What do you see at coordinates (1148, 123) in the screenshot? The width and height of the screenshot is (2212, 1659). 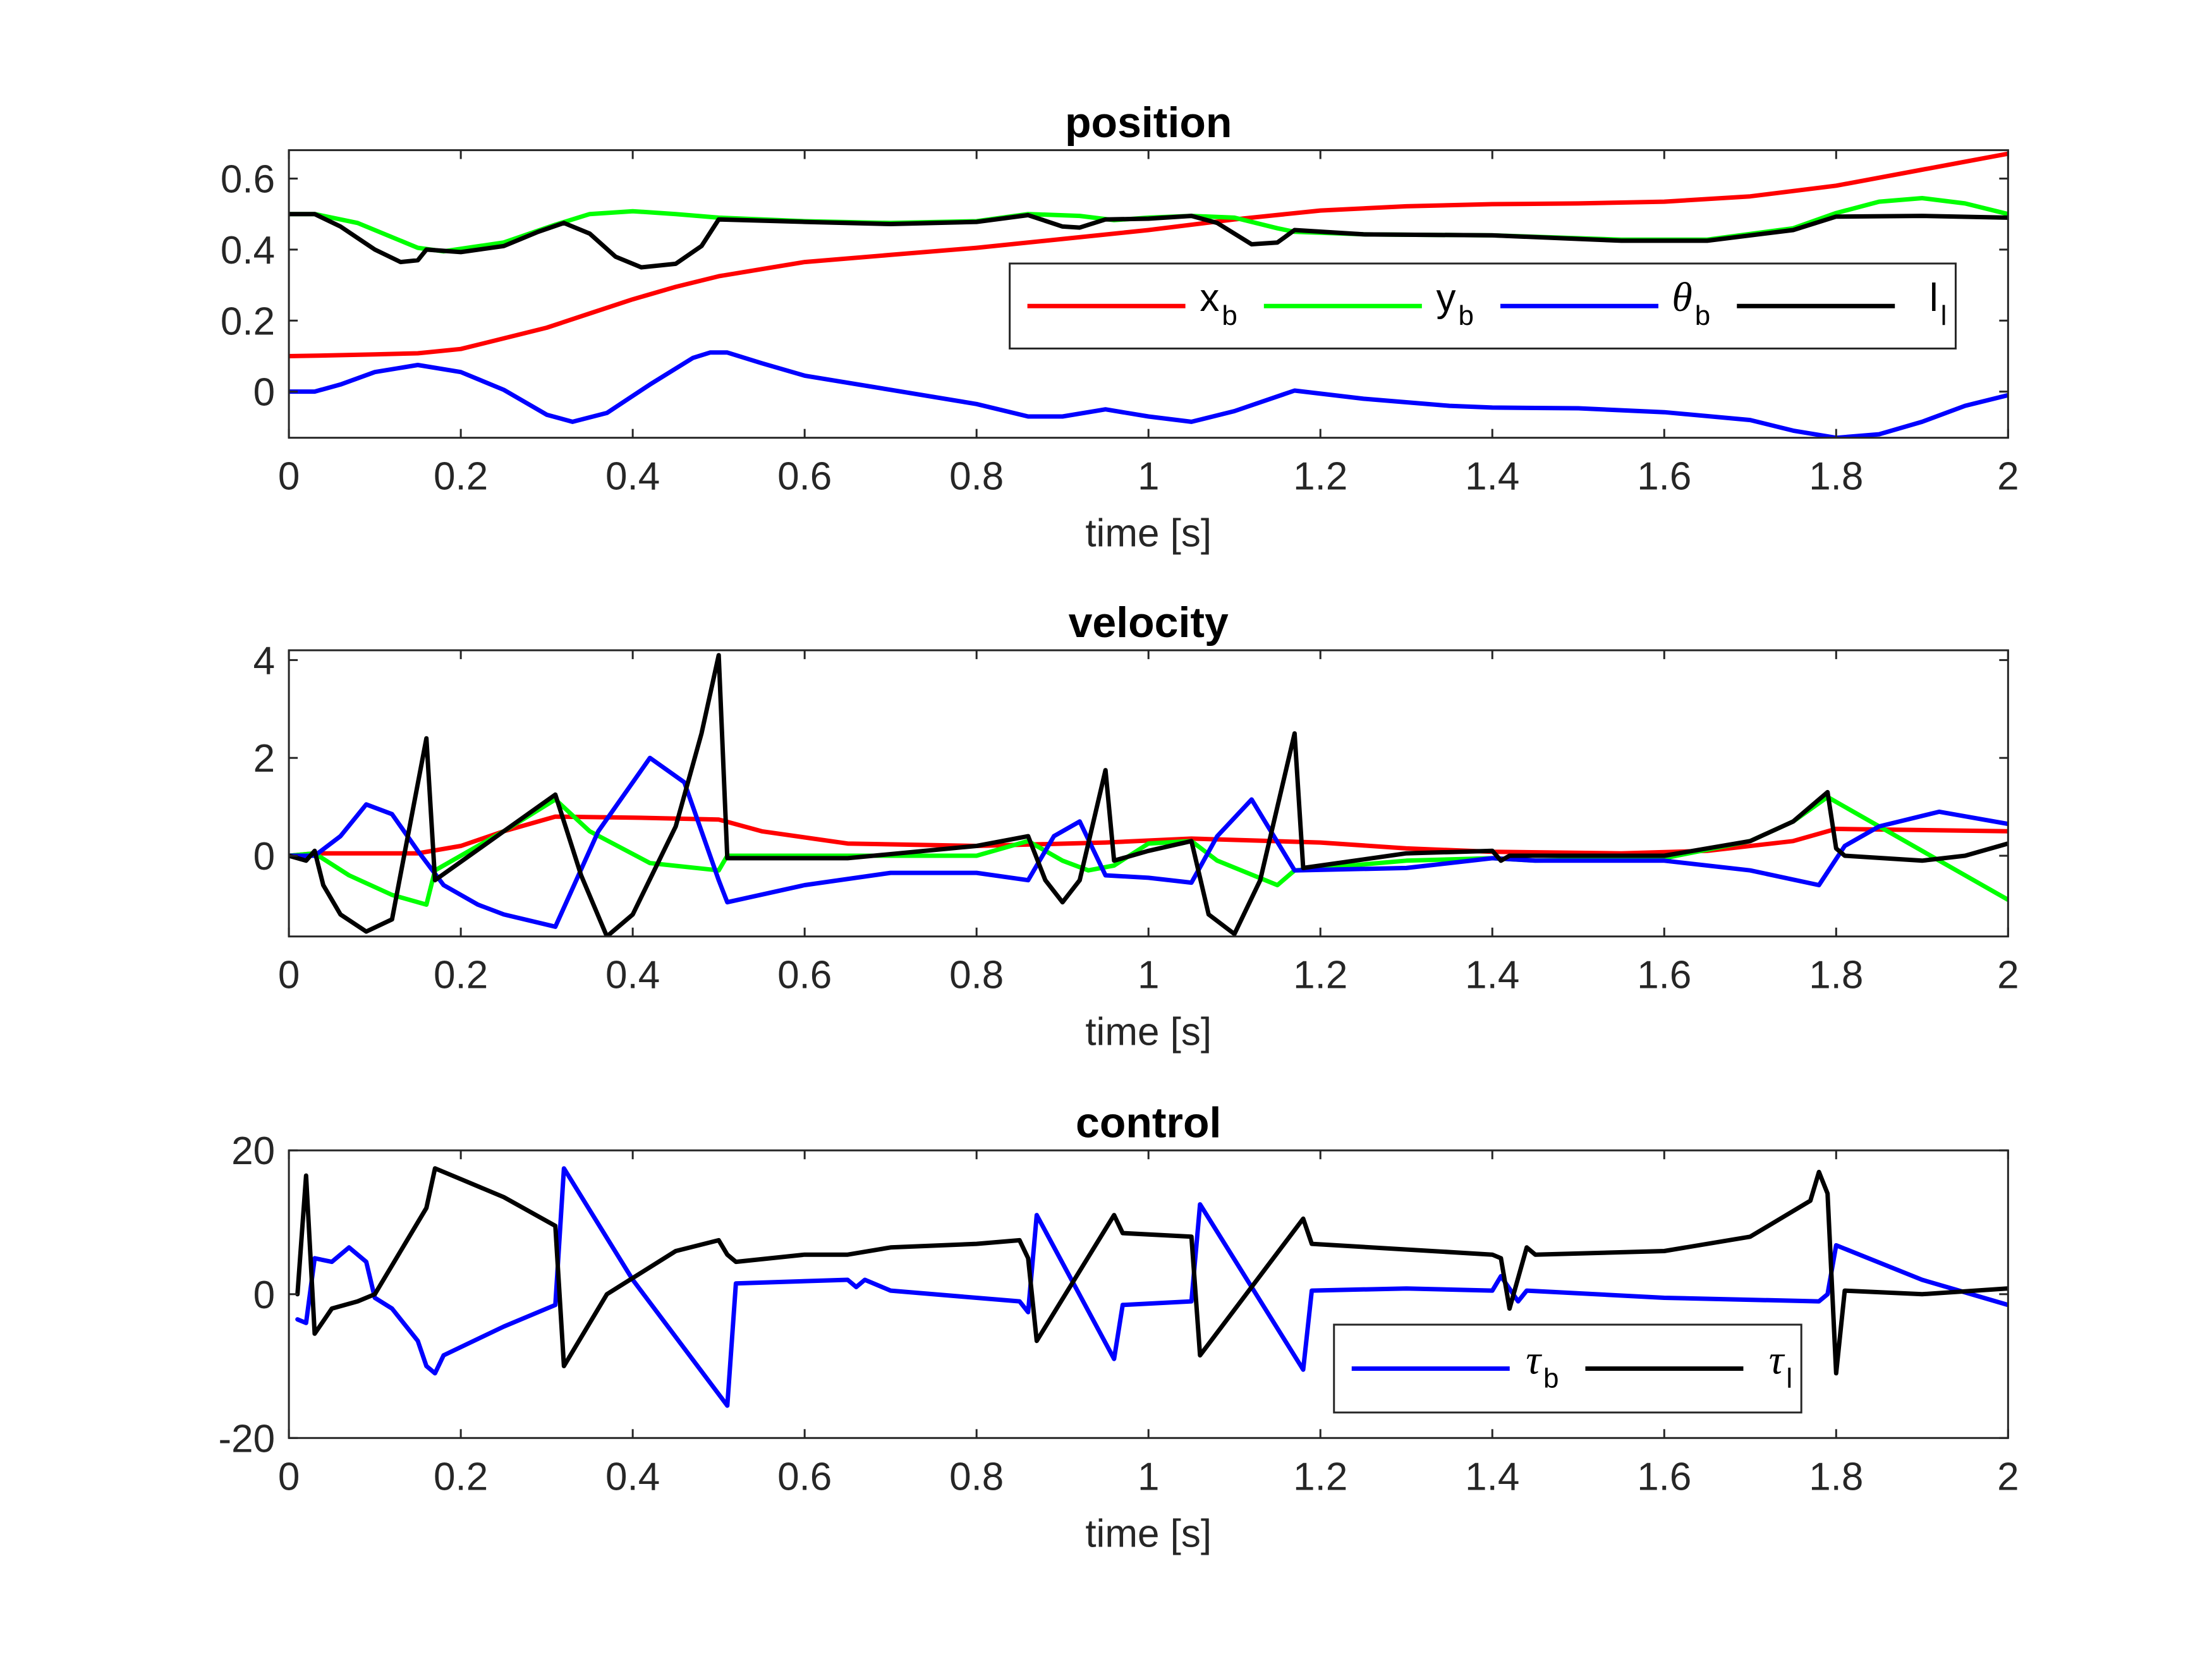 I see `chart-title: position` at bounding box center [1148, 123].